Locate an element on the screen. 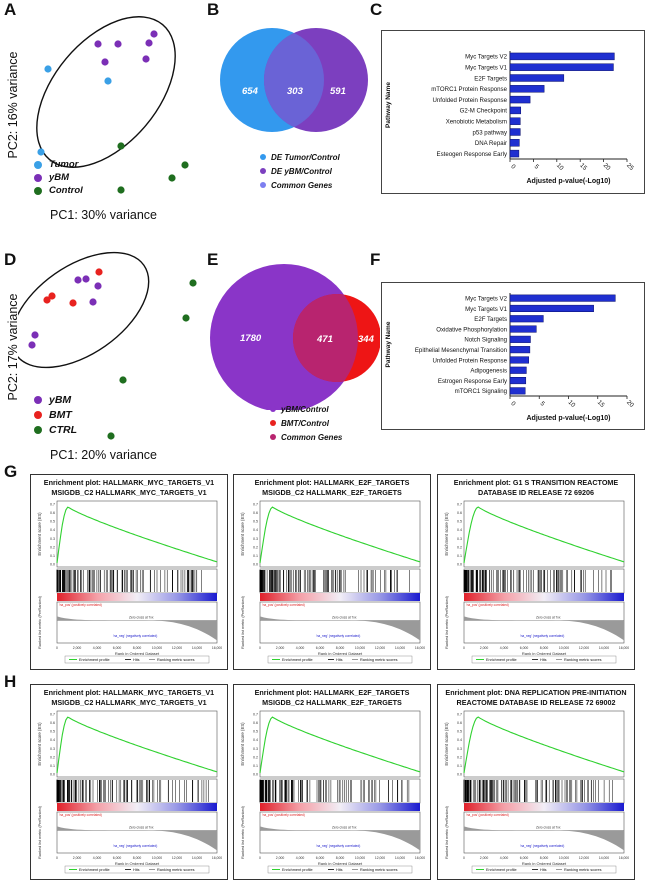 This screenshot has height=884, width=650. es-tick-label: 0.5 is located at coordinates (52, 522).